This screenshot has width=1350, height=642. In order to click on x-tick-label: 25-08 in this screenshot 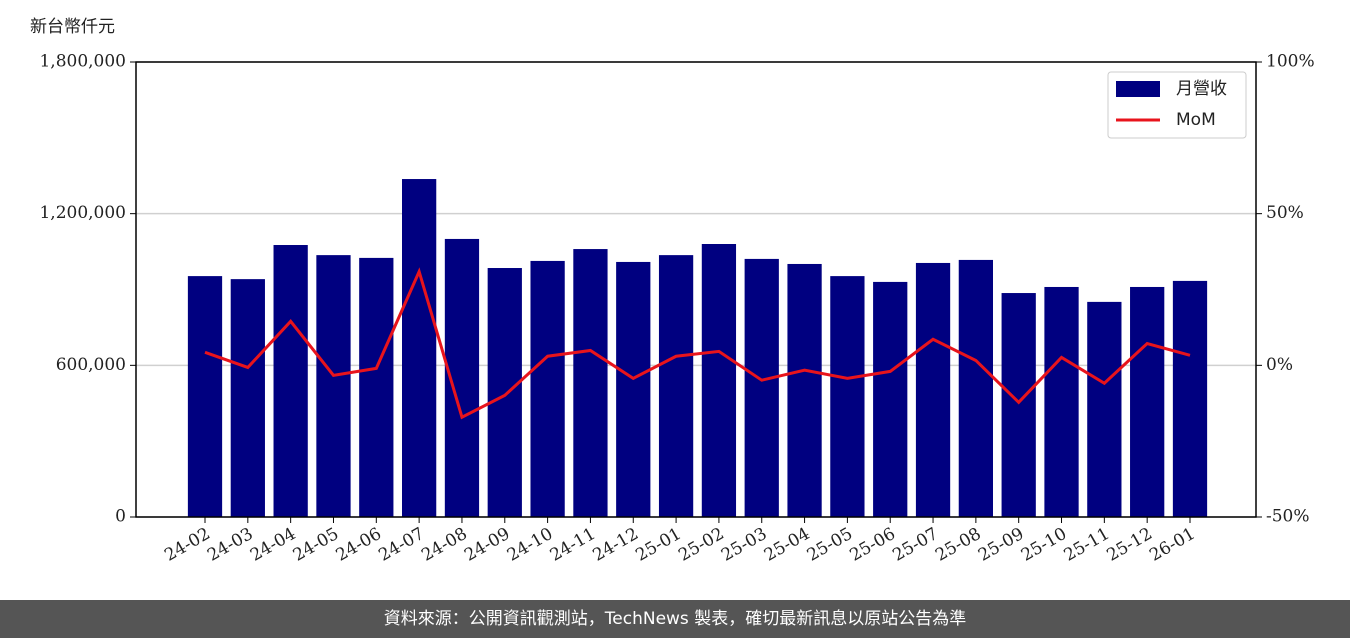, I will do `click(958, 545)`.